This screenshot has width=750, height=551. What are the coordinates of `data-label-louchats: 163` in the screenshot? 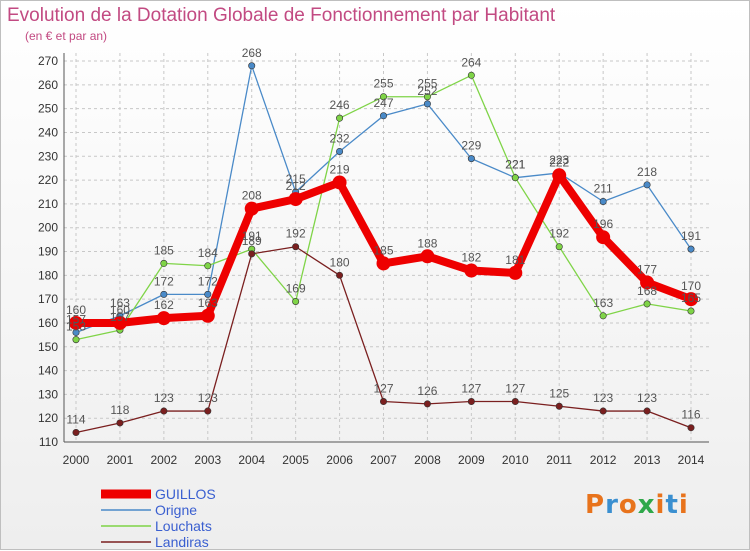 It's located at (603, 303).